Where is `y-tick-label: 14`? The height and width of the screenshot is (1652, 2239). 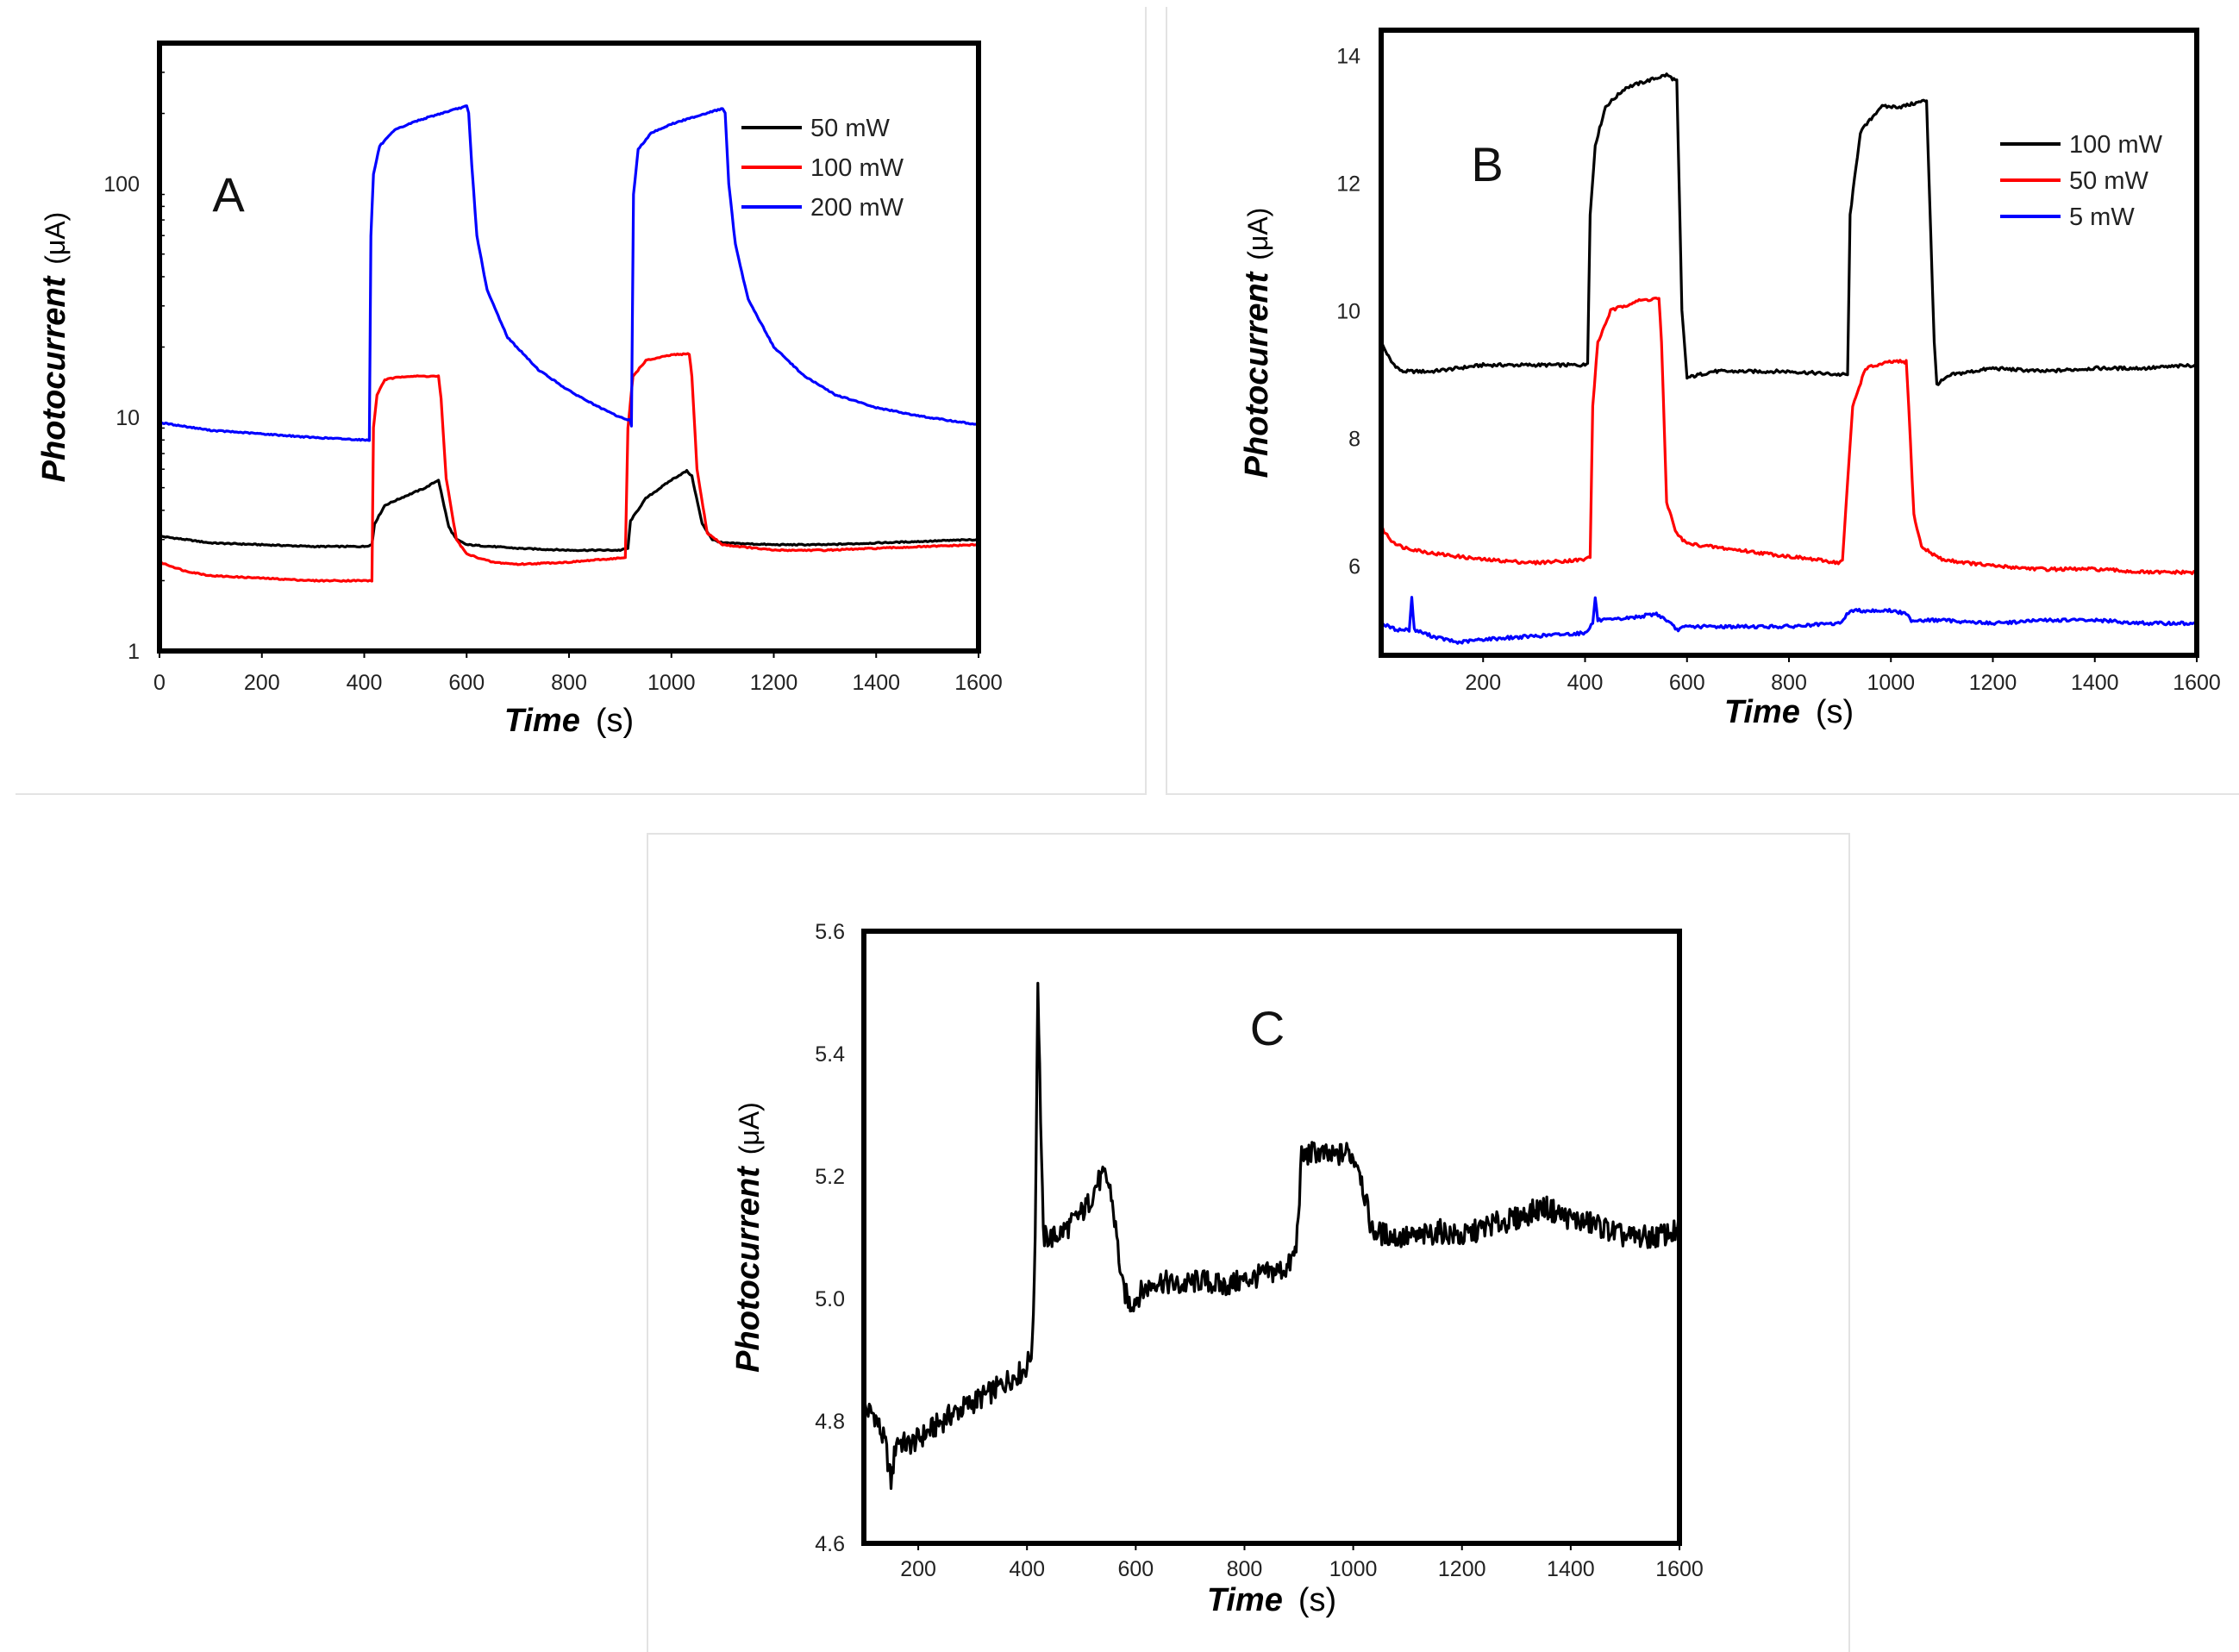 y-tick-label: 14 is located at coordinates (1348, 57).